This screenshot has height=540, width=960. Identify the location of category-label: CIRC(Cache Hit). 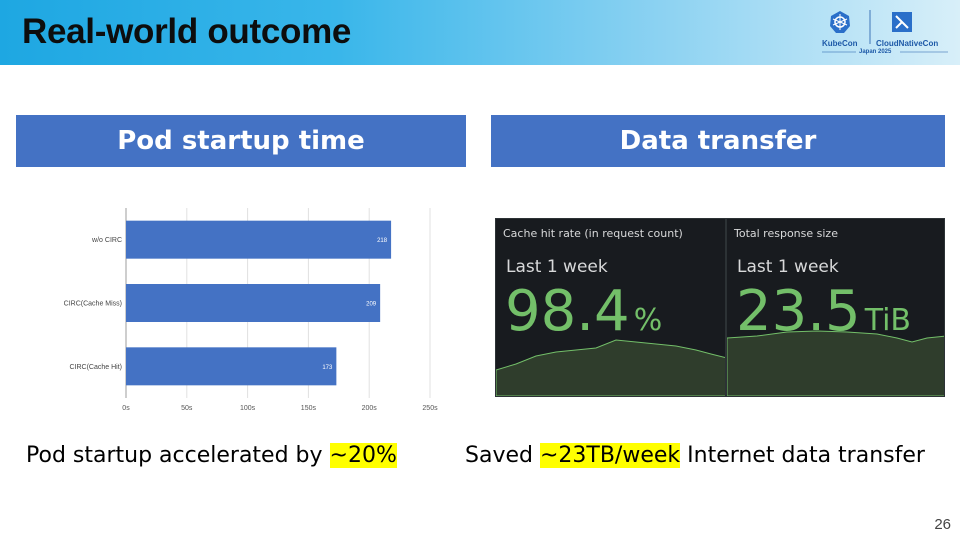
(95, 367).